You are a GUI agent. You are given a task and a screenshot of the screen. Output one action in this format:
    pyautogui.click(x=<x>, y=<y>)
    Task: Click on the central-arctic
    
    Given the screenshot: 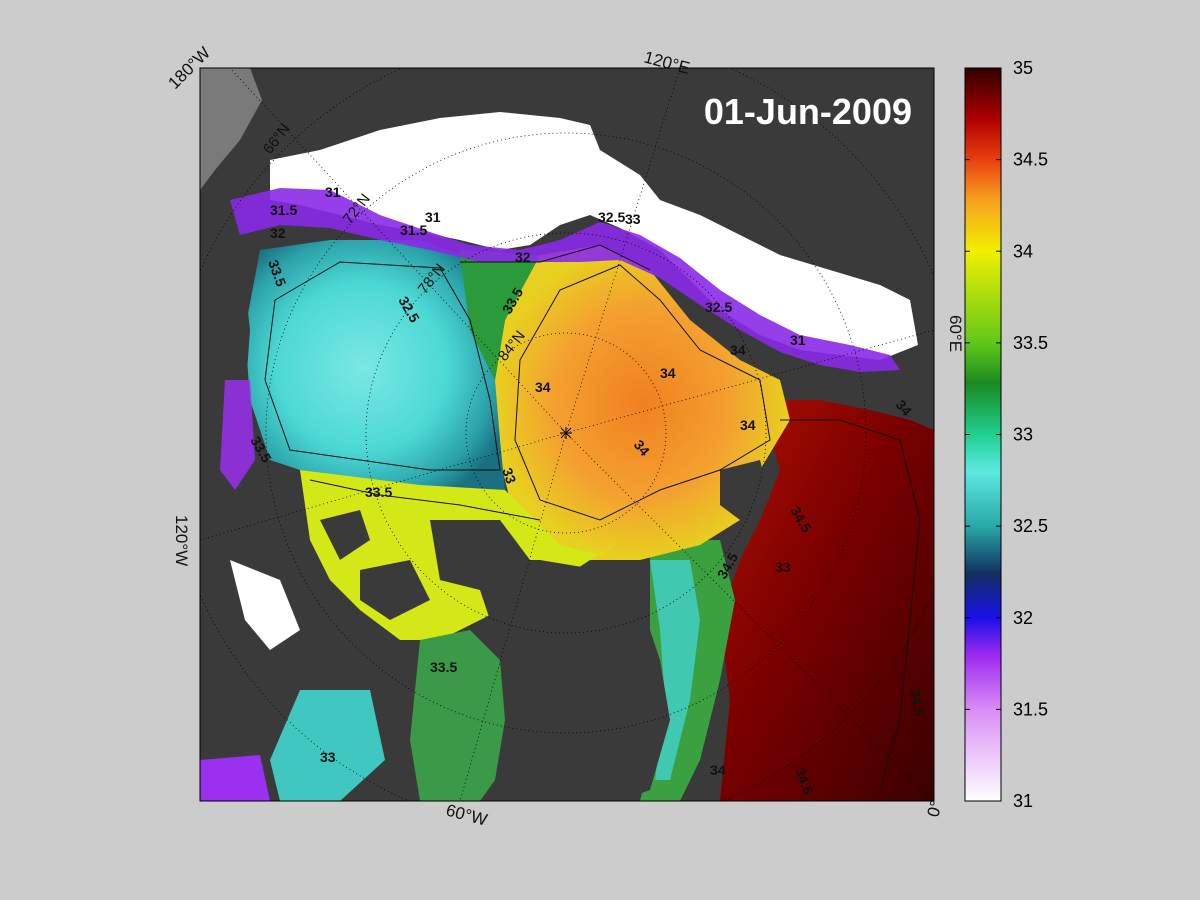 What is the action you would take?
    pyautogui.click(x=642, y=402)
    